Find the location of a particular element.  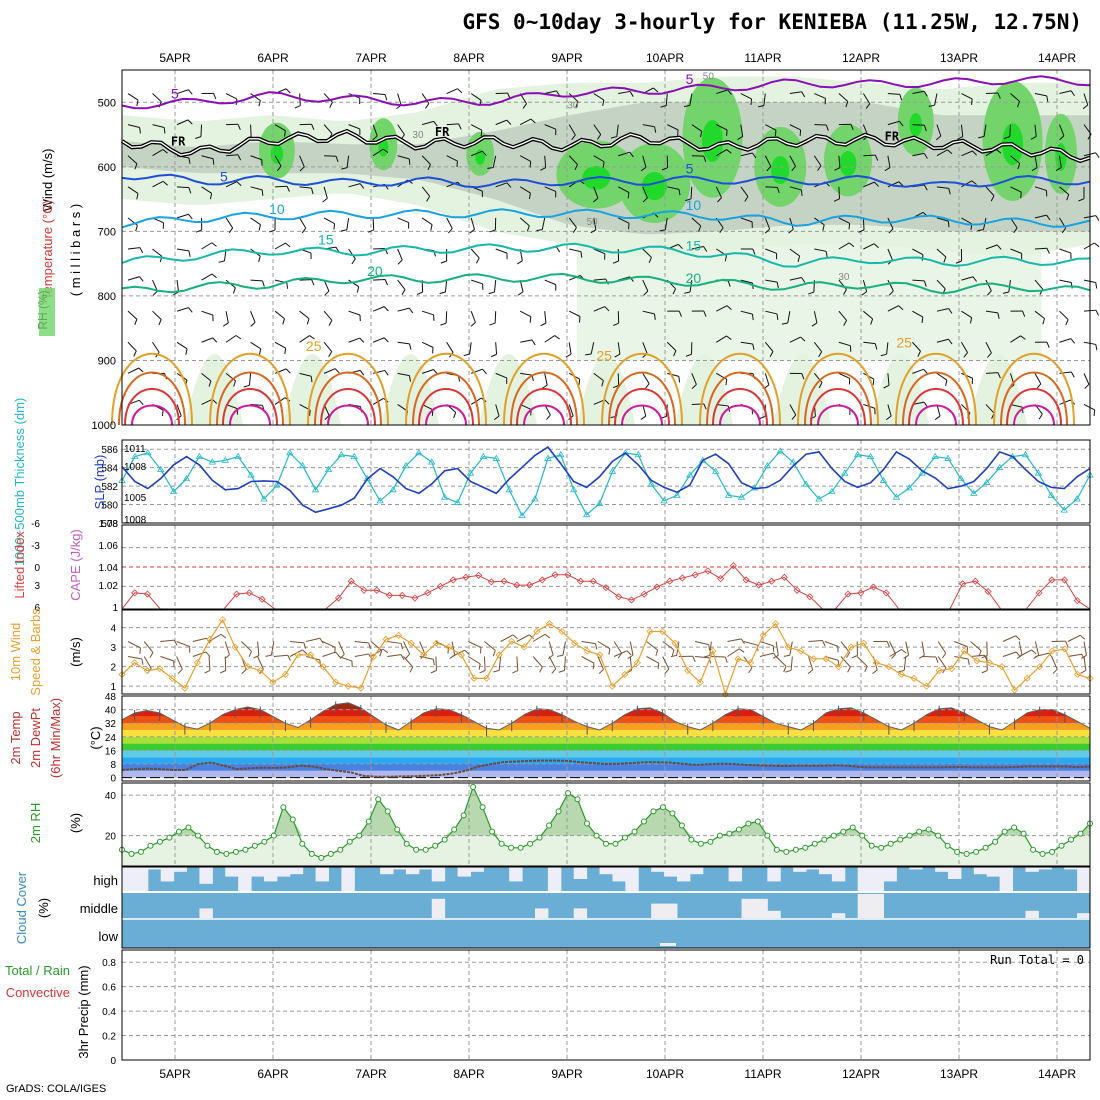

rh-contour-label: 30 is located at coordinates (844, 277).